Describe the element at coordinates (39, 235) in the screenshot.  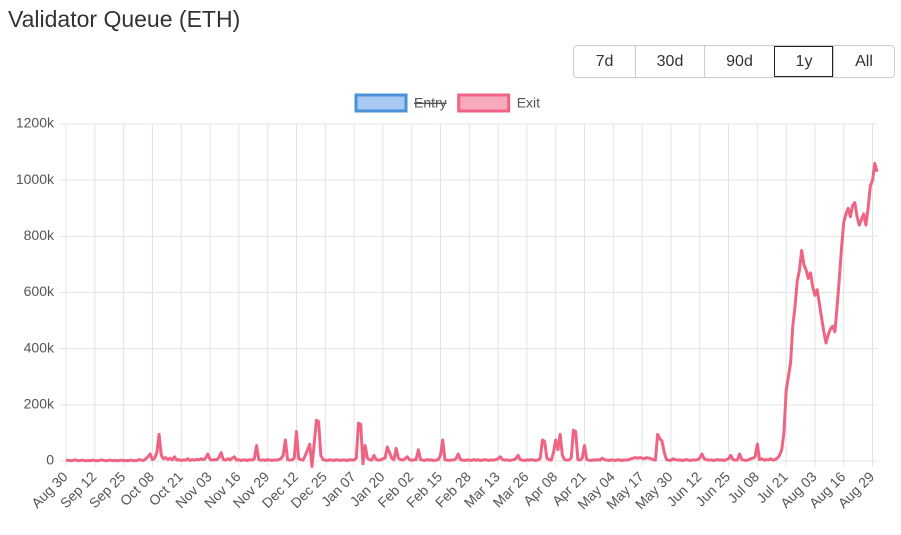
I see `y-tick-label: 800k` at that location.